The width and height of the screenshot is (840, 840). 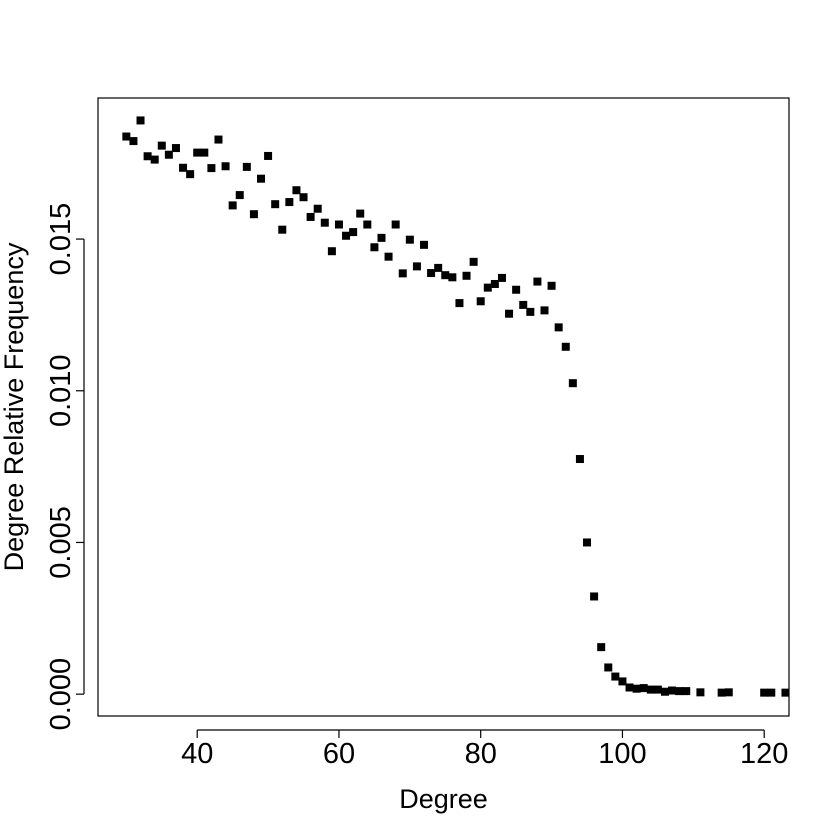 What do you see at coordinates (61, 390) in the screenshot?
I see `y-tick-label: 0.010` at bounding box center [61, 390].